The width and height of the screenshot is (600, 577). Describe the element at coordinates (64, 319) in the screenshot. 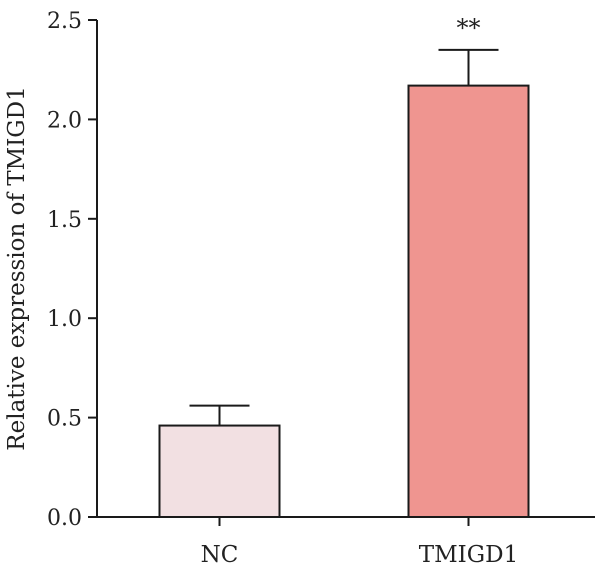

I see `y-tick-label: 1.0` at that location.